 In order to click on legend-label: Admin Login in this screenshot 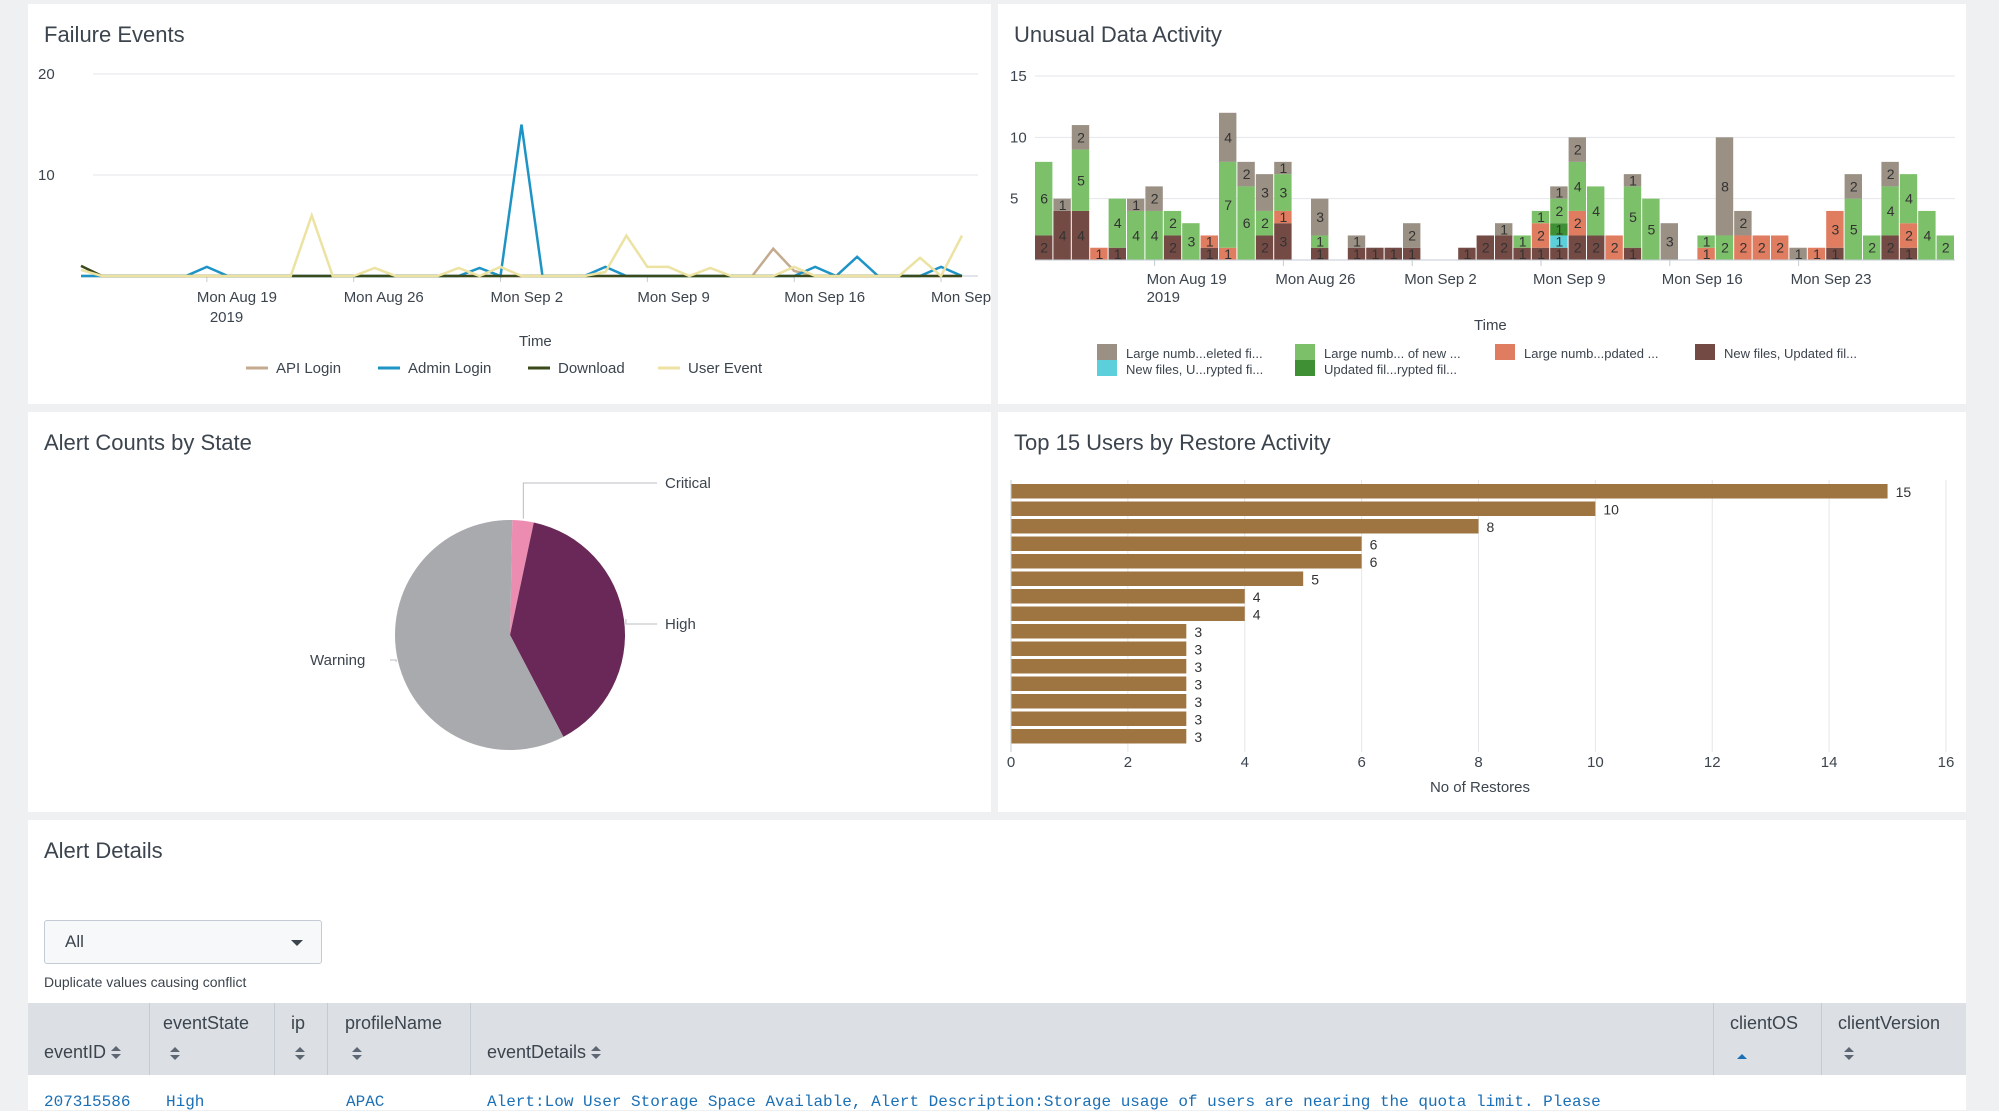, I will do `click(449, 368)`.